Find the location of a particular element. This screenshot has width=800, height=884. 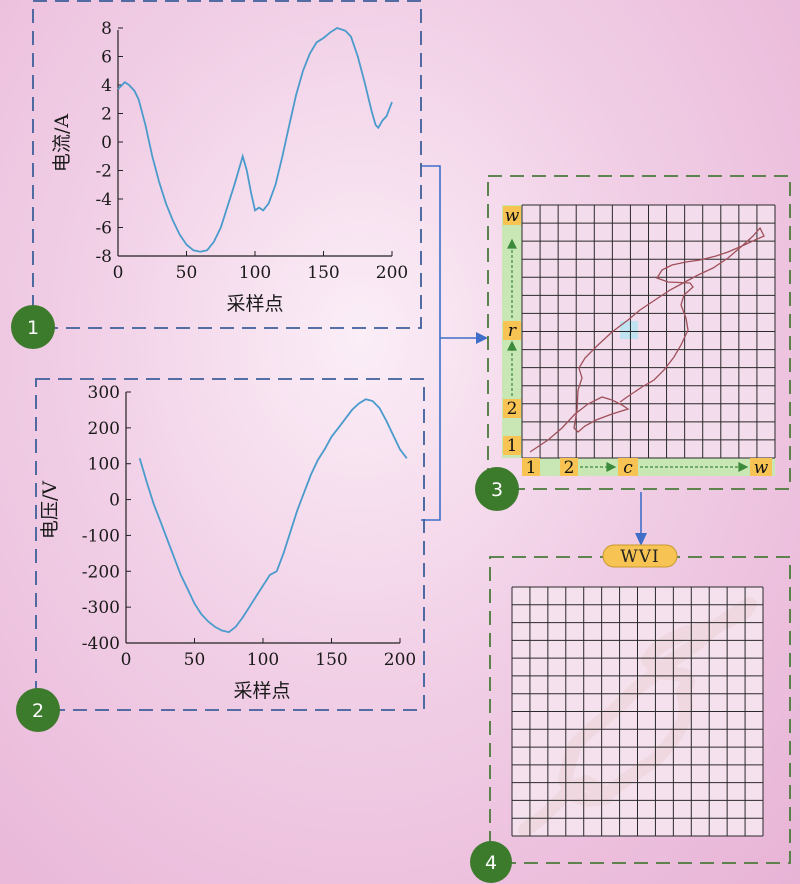

y-tick-label: -8 is located at coordinates (103, 257).